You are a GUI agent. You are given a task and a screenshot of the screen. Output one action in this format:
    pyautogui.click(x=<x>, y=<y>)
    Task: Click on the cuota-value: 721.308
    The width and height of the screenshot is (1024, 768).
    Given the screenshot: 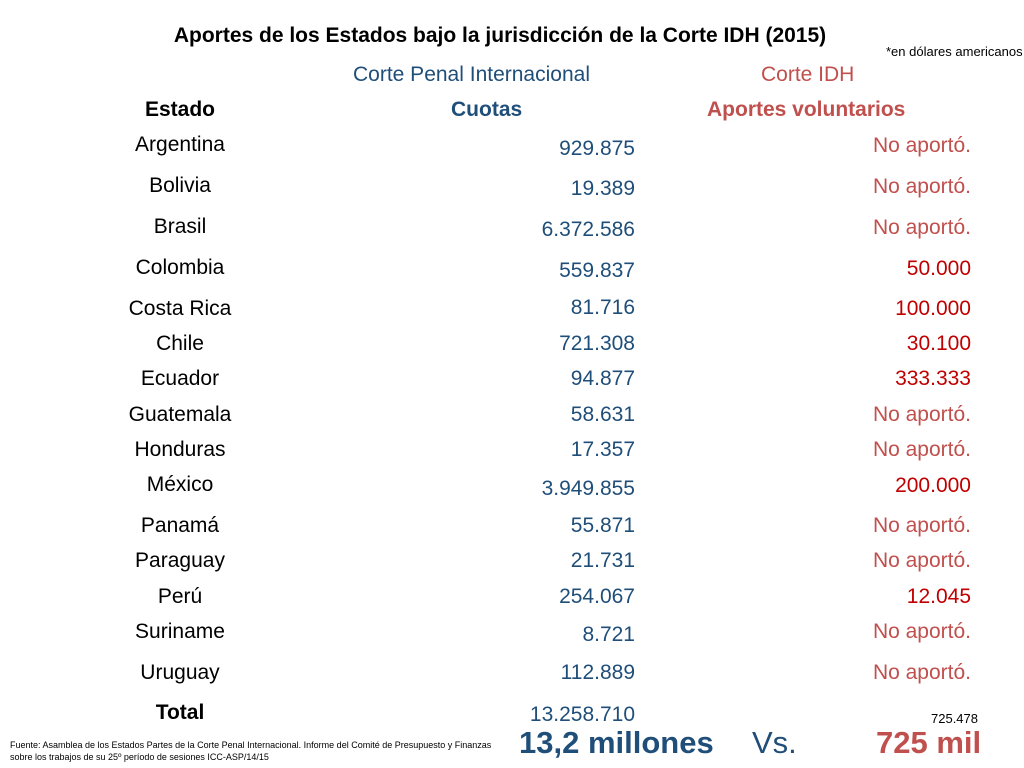 What is the action you would take?
    pyautogui.click(x=597, y=343)
    